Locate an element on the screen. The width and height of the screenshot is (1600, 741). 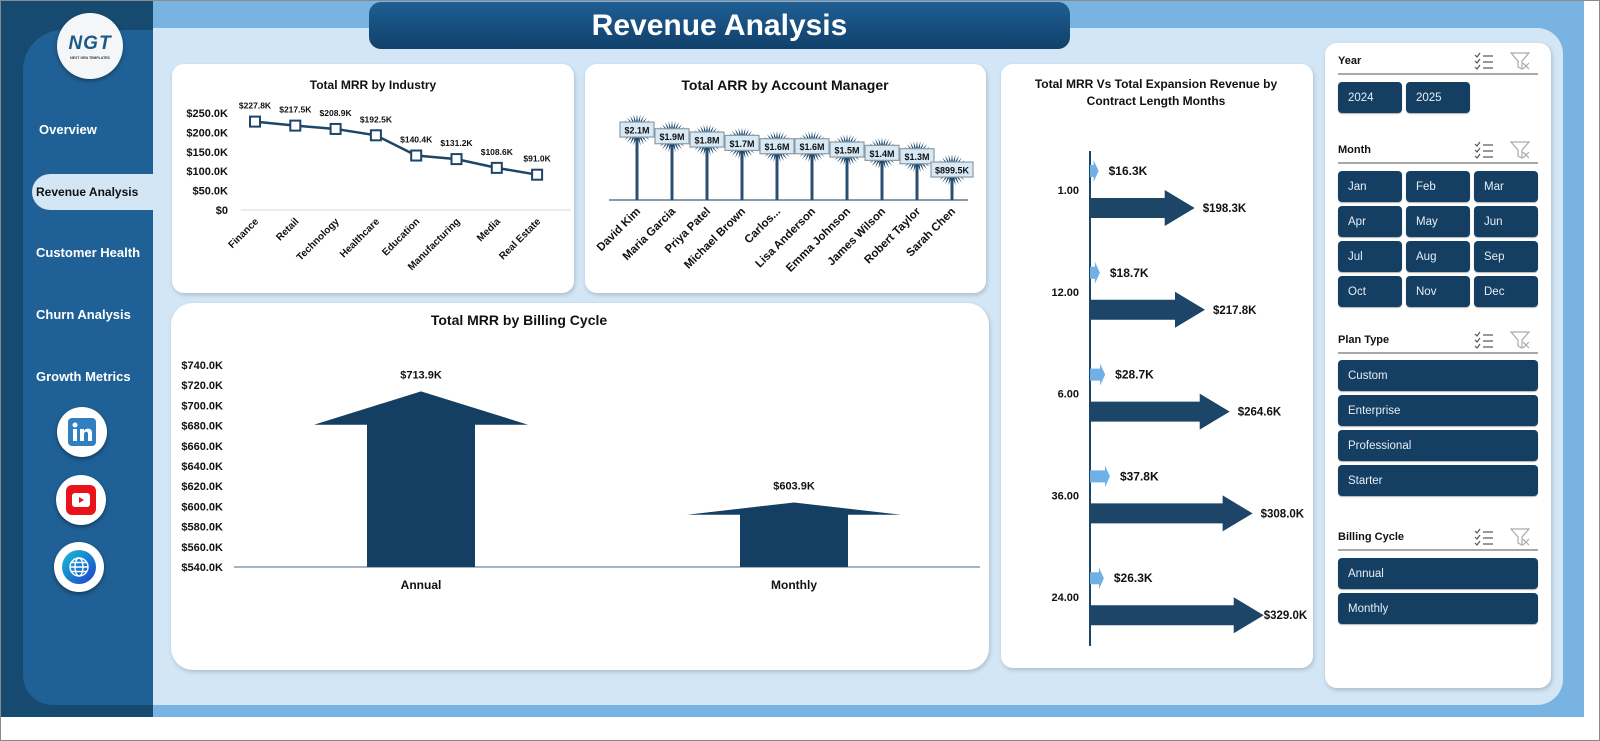
x-tick-label: Annual is located at coordinates (421, 585).